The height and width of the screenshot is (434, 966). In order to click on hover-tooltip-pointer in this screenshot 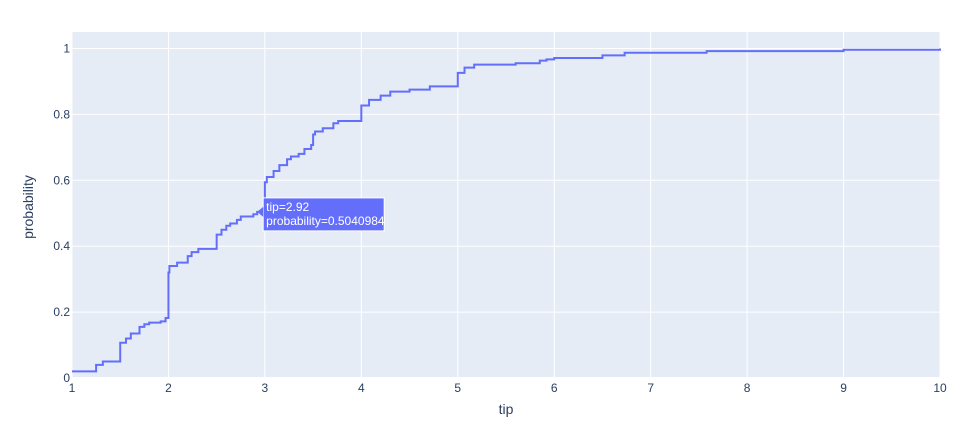, I will do `click(260, 211)`.